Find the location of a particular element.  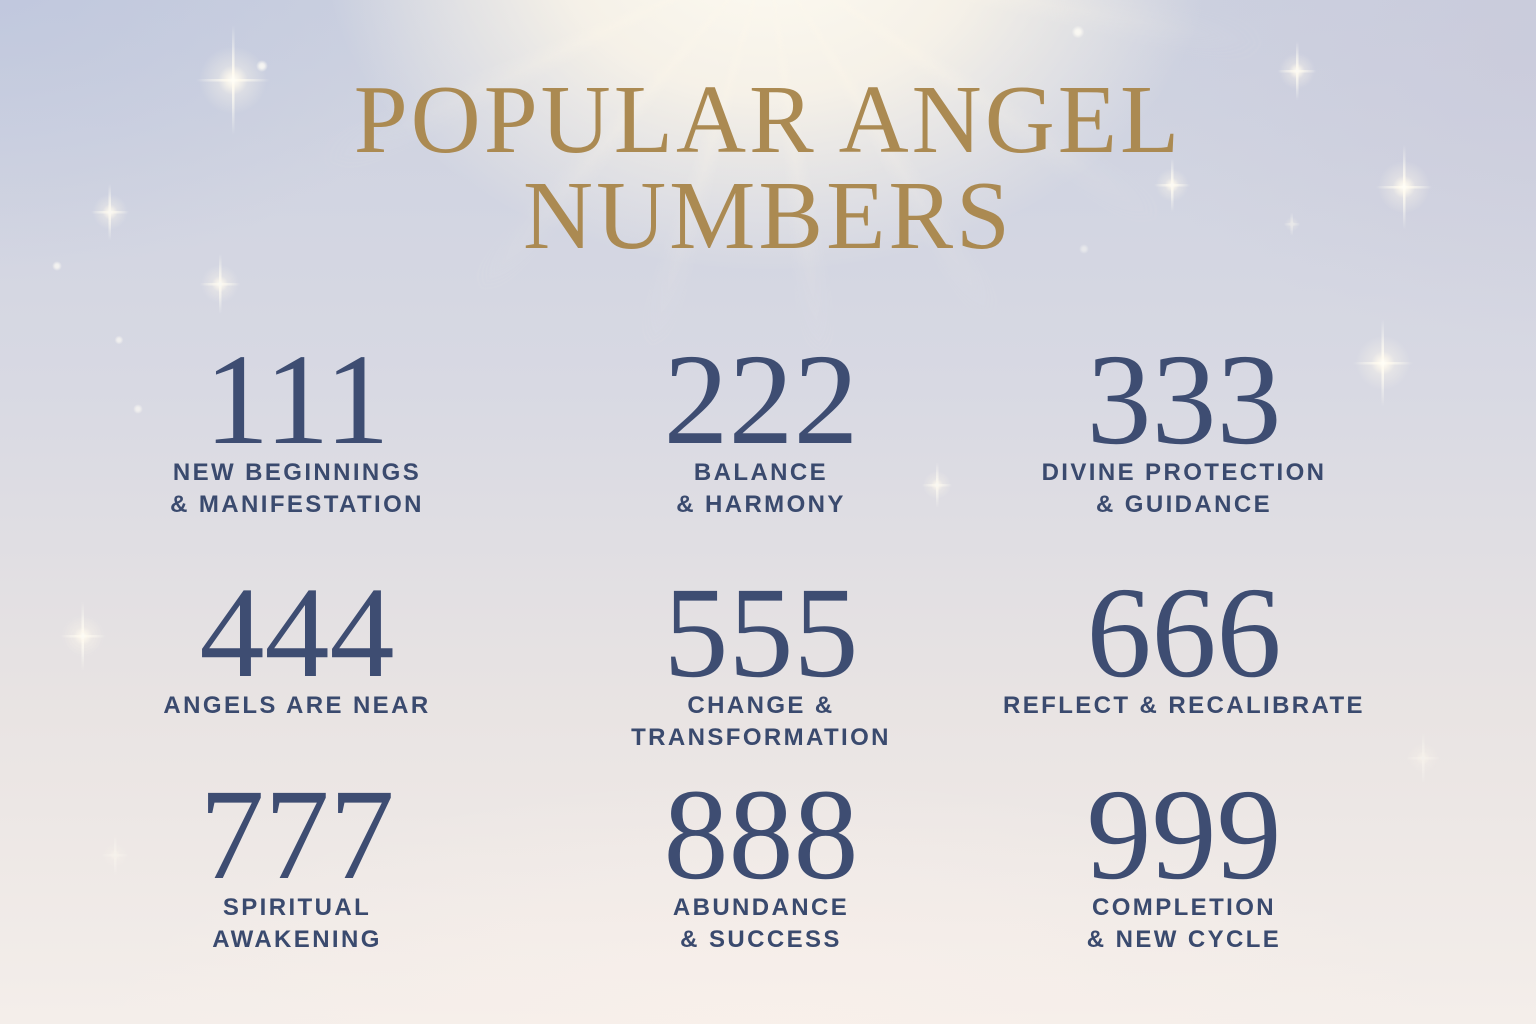

angel-number-meaning: REFLECT & RECALIBRATE is located at coordinates (1184, 706).